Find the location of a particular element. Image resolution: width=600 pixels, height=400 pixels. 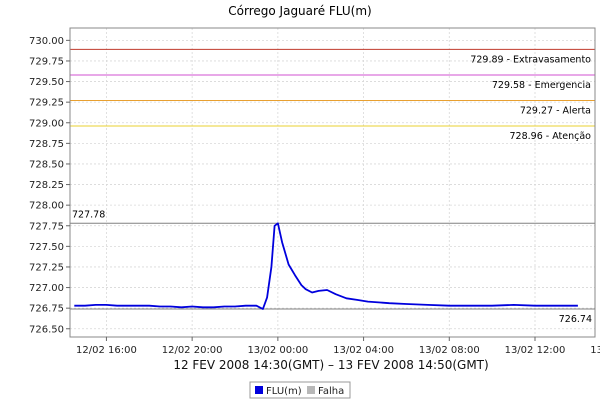

legend-label: FLU(m) is located at coordinates (284, 391).